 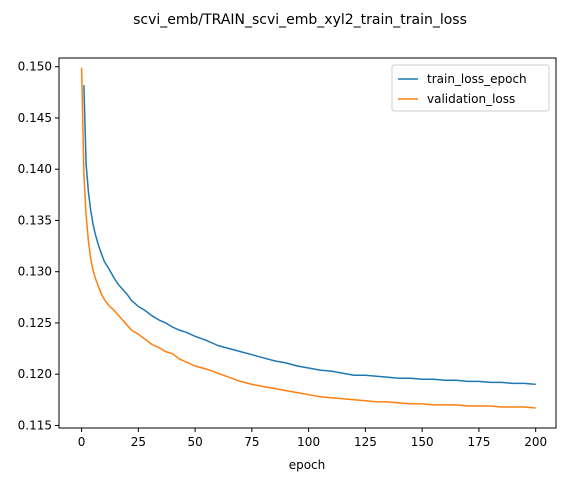 What do you see at coordinates (422, 442) in the screenshot?
I see `x-tick-label: 150` at bounding box center [422, 442].